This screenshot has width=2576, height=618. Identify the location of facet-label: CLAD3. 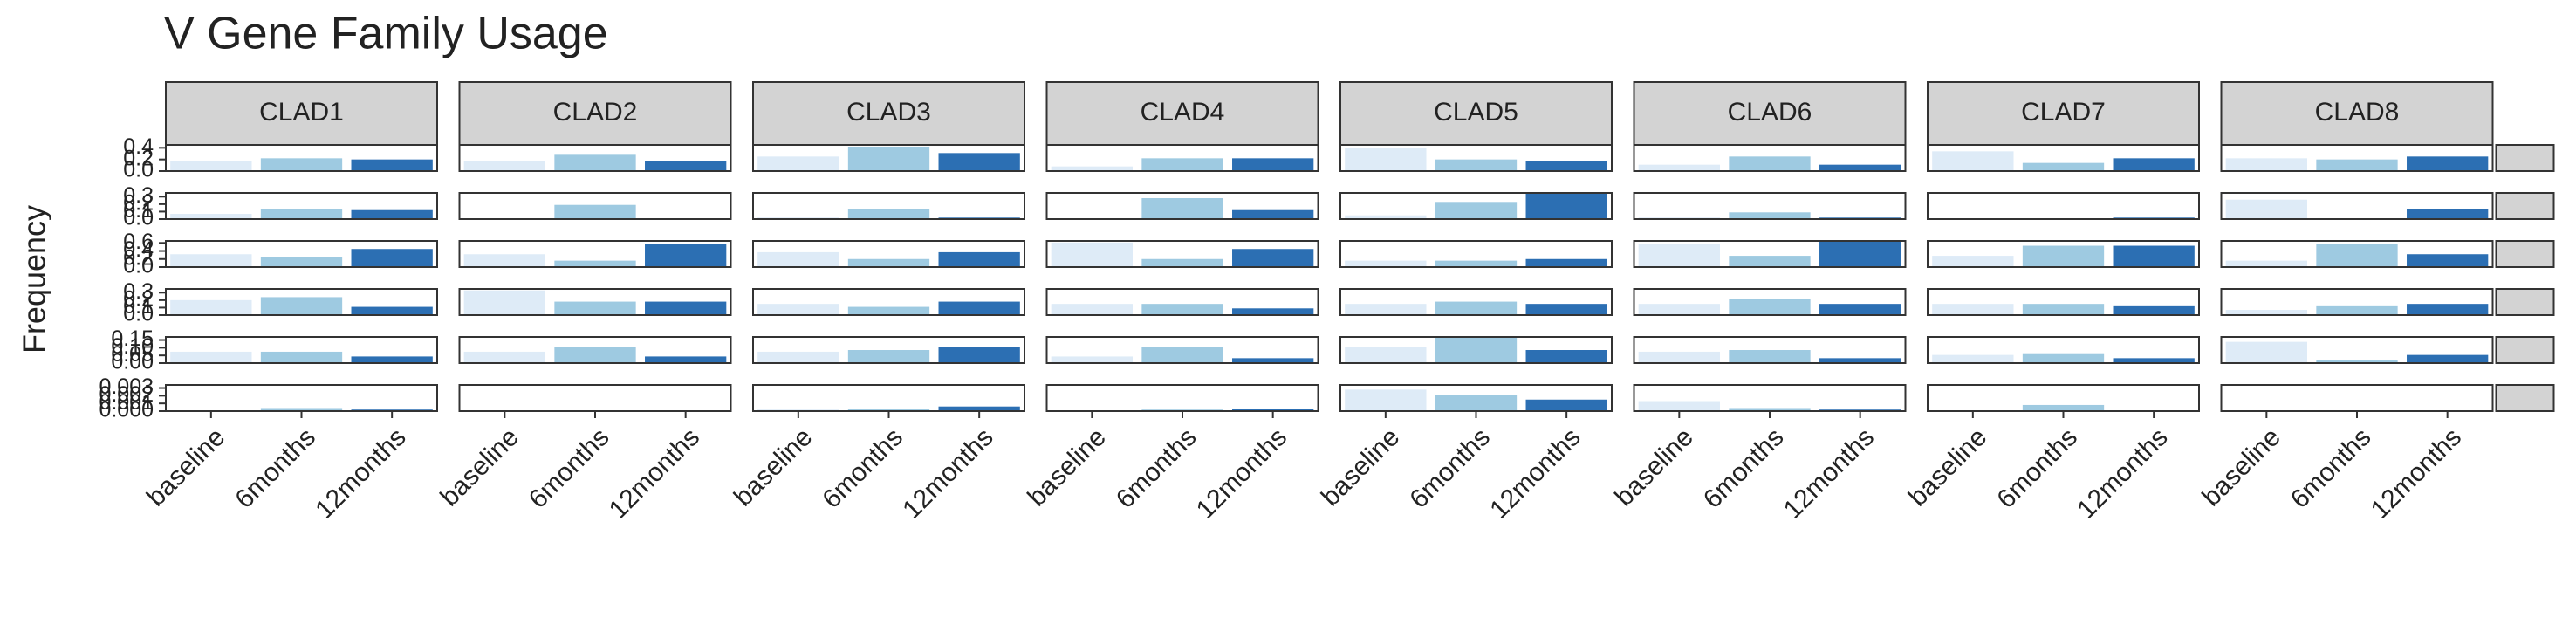
(888, 112).